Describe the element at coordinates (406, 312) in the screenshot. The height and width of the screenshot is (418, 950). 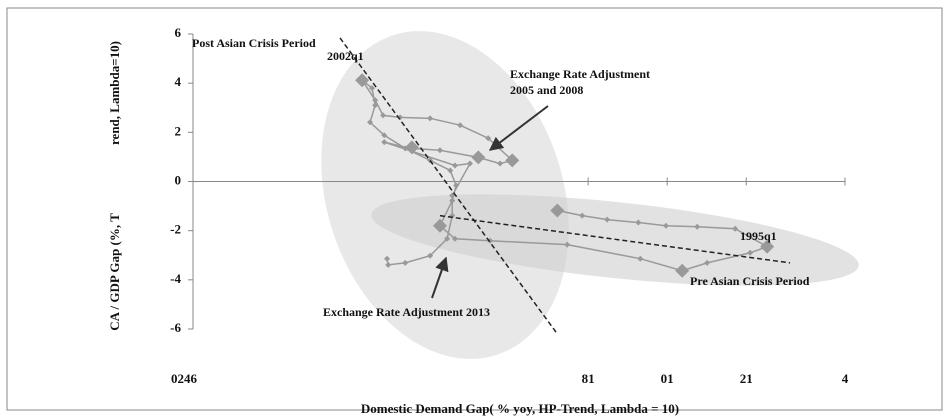
I see `annotation: Exchange Rate Adjustment 2013` at that location.